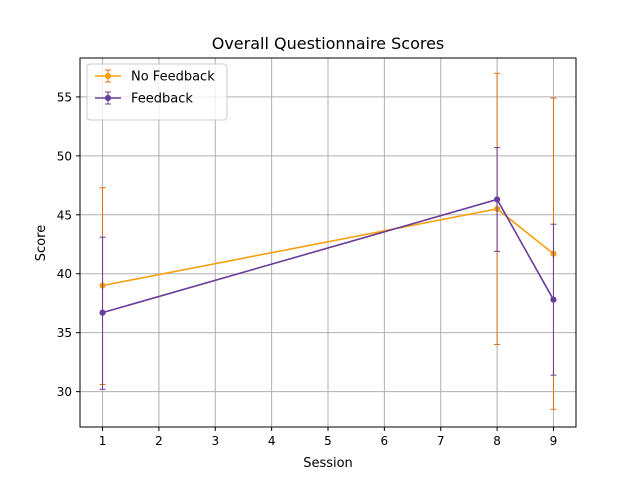 Image resolution: width=640 pixels, height=484 pixels. I want to click on legend-box, so click(157, 92).